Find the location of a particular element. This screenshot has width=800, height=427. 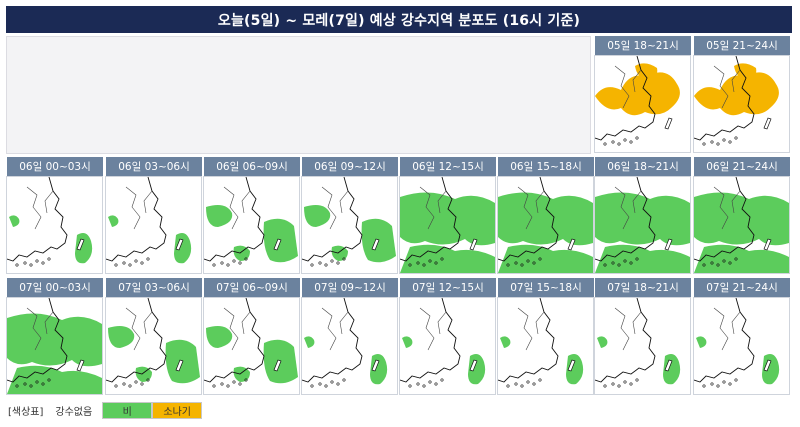

legend-title: [색상표] is located at coordinates (26, 412).